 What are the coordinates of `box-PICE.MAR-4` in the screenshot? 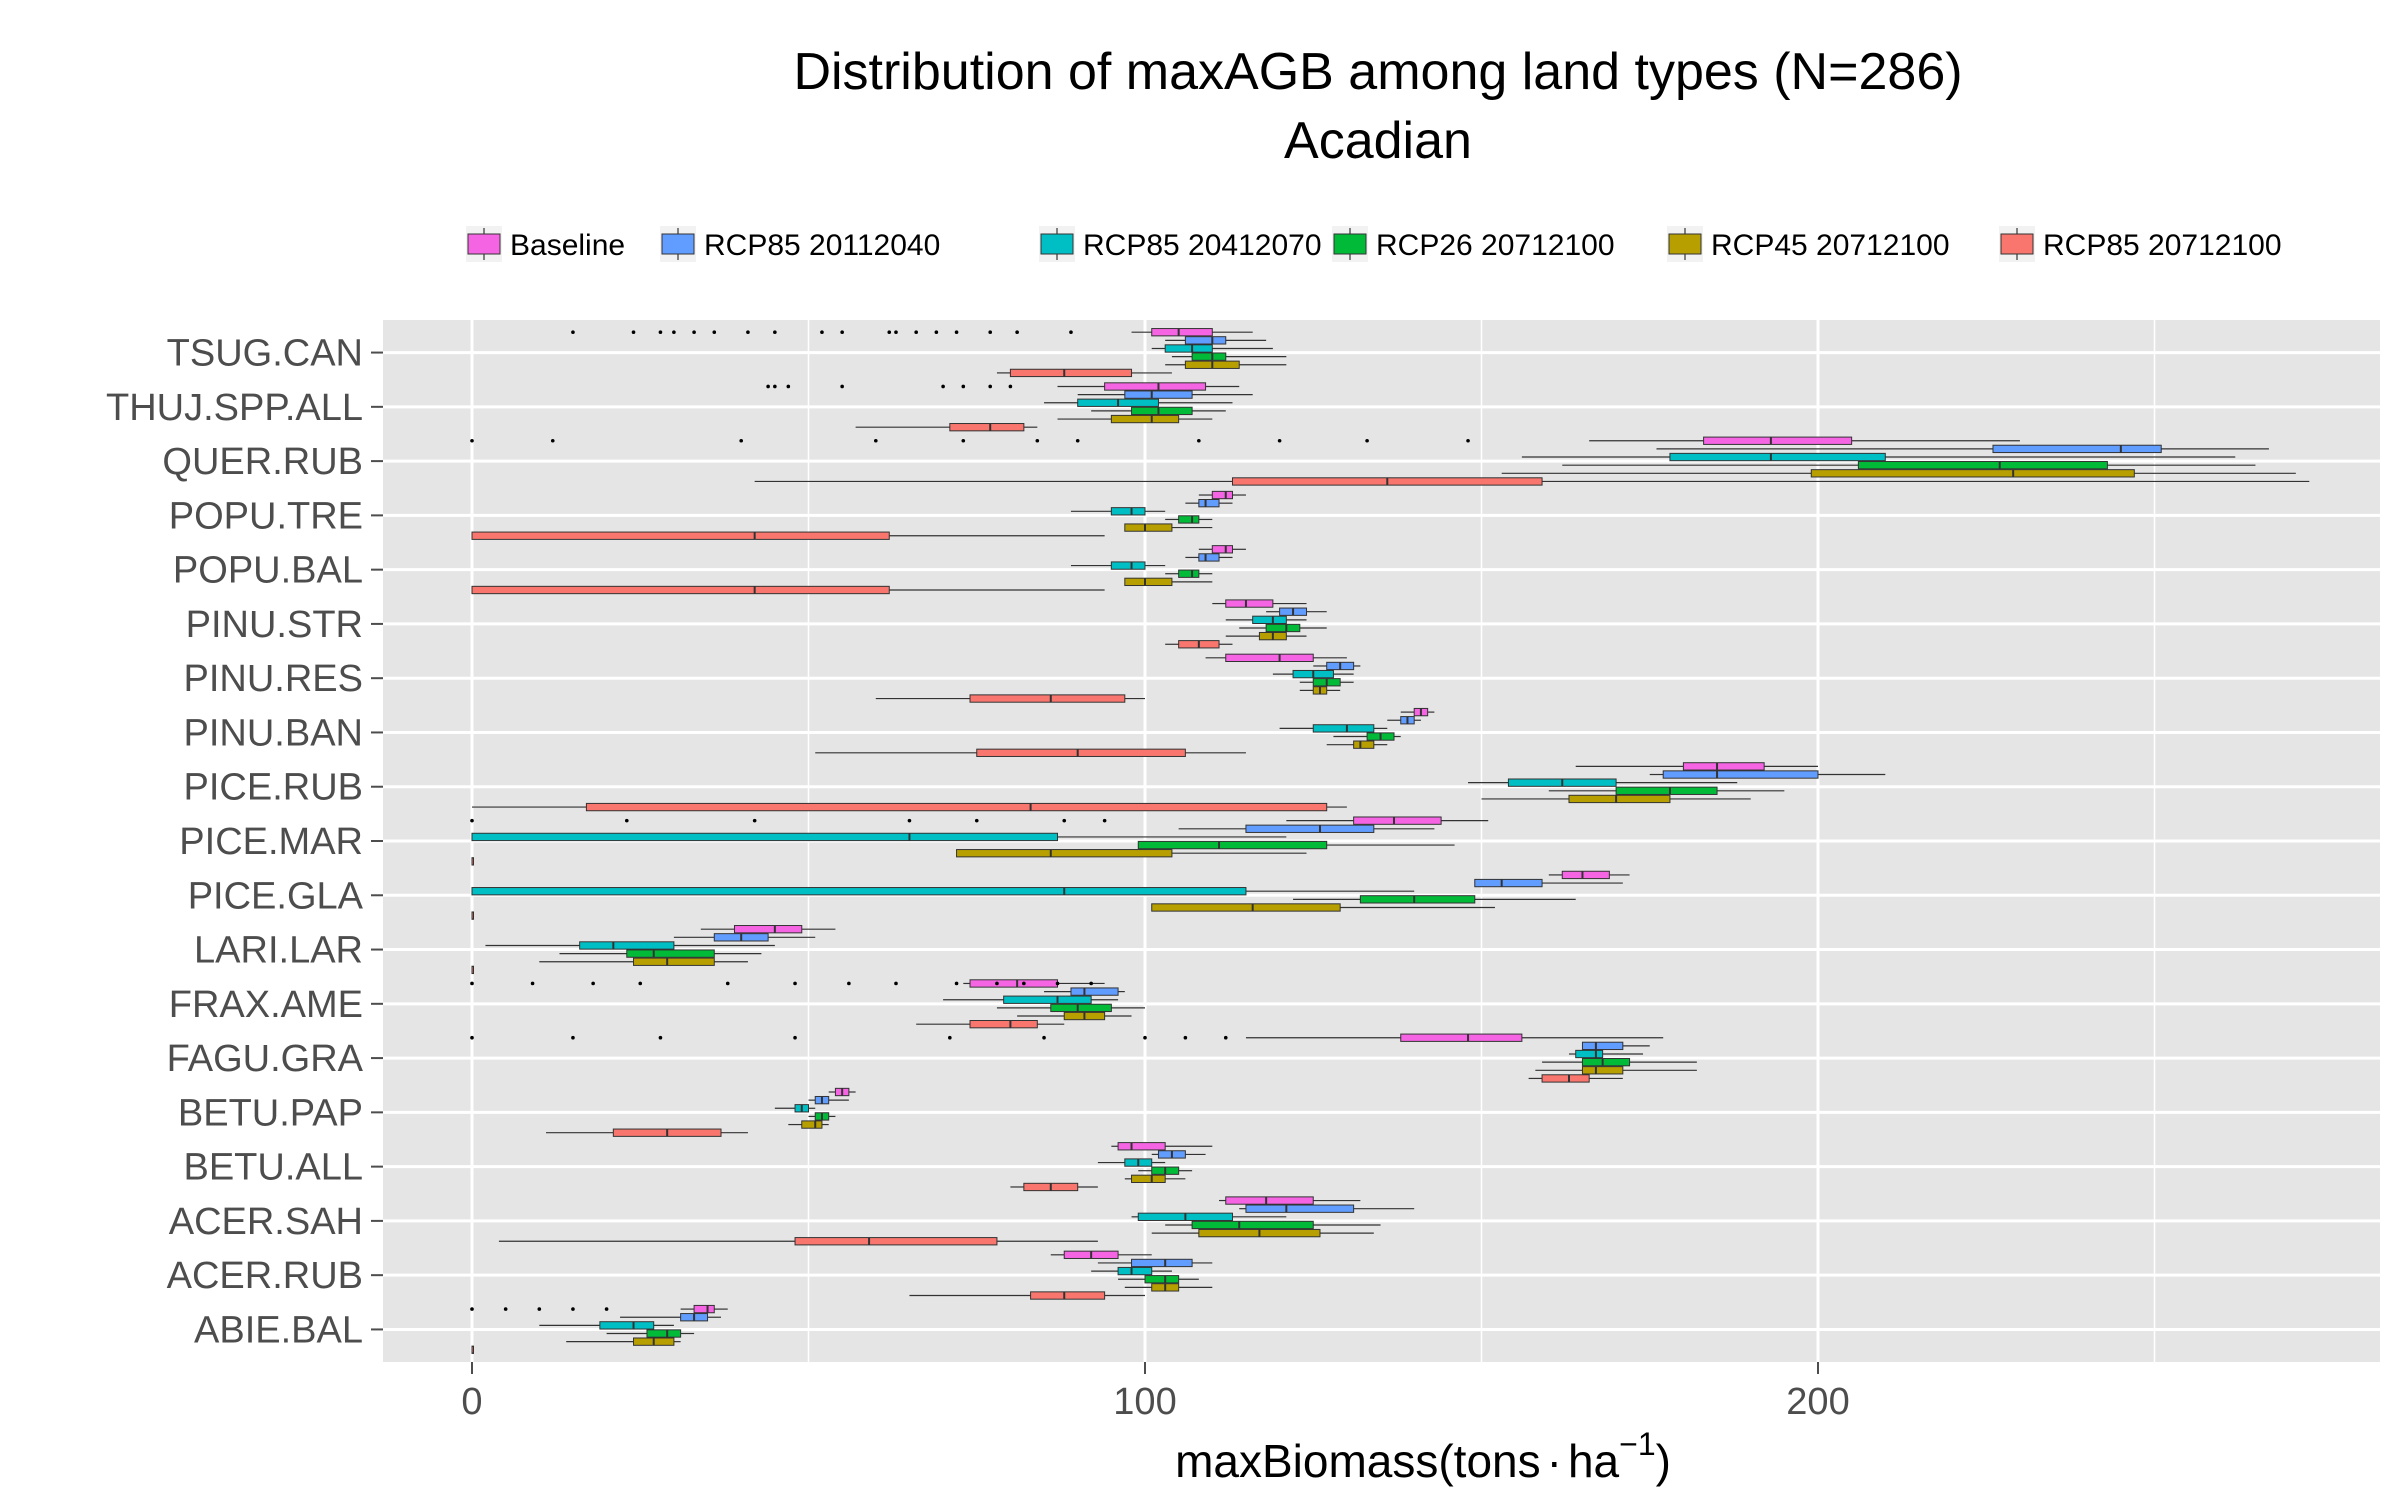 It's located at (1064, 853).